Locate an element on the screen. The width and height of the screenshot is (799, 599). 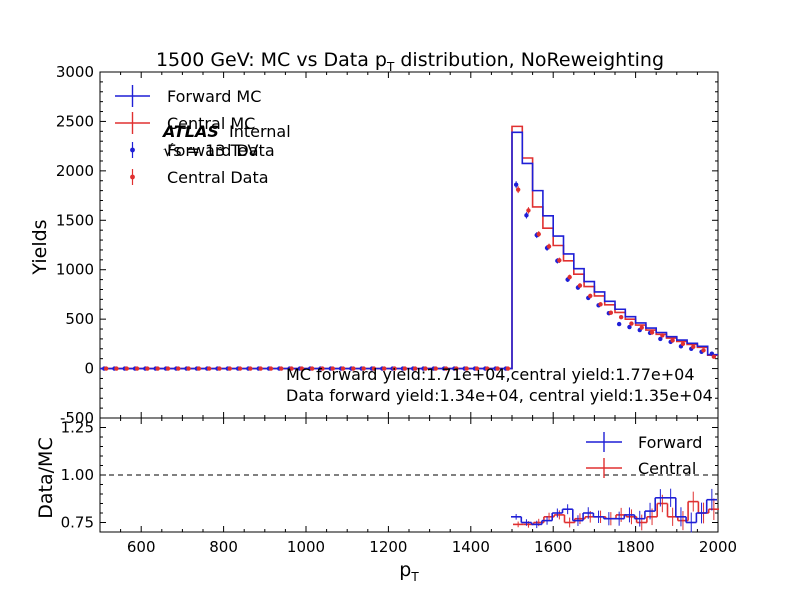
energy-label: √s = 13 TeV is located at coordinates (210, 150).